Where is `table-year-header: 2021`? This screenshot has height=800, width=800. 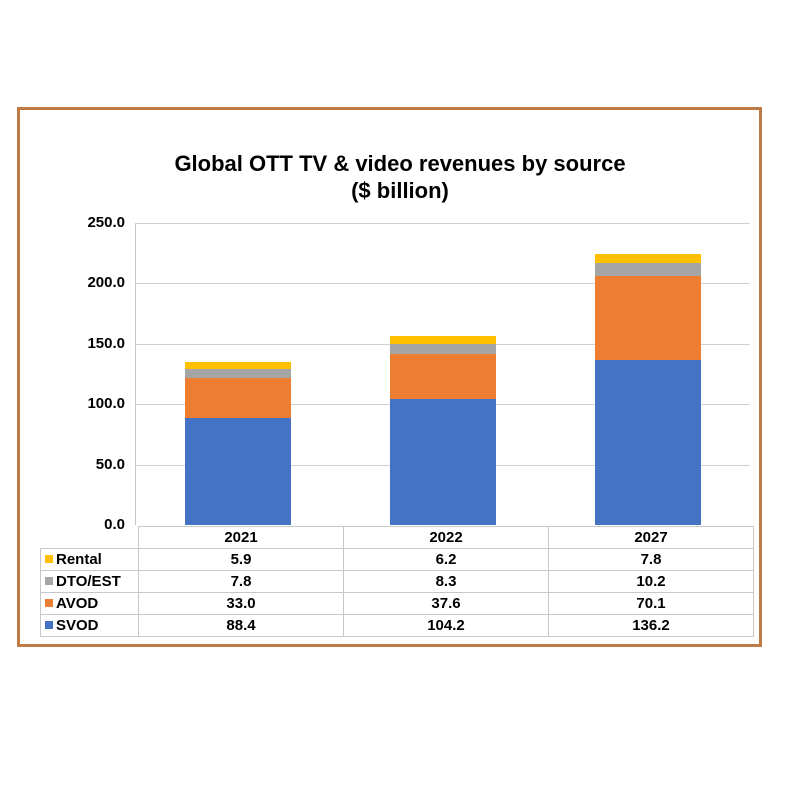
table-year-header: 2021 is located at coordinates (241, 537).